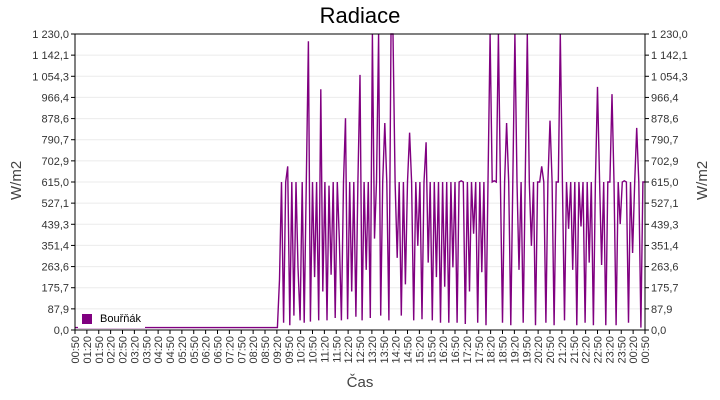 This screenshot has height=400, width=720. Describe the element at coordinates (124, 350) in the screenshot. I see `x-tick-label: 02:50` at that location.